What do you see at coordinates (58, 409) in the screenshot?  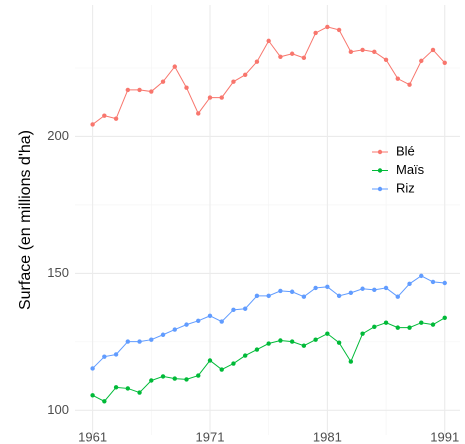 I see `y-tick-label: 100` at bounding box center [58, 409].